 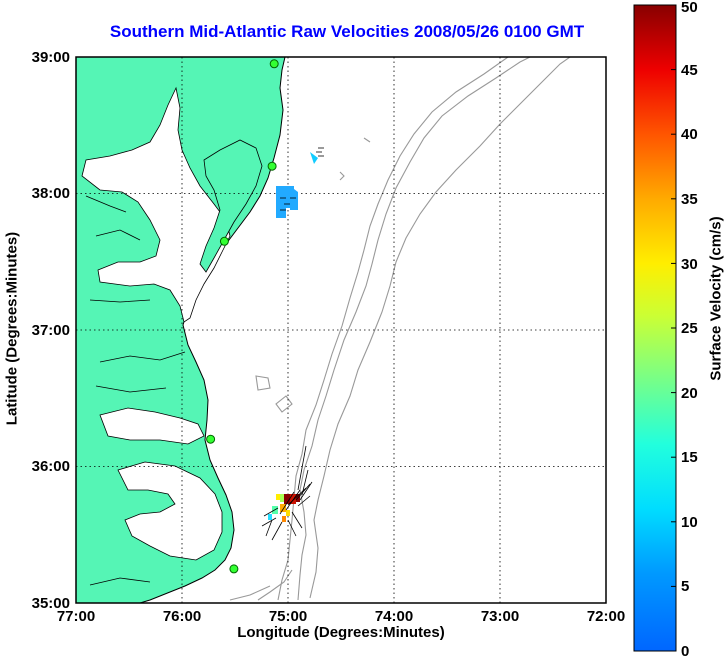 I want to click on lat-tick-label: 35:00, so click(x=51, y=603).